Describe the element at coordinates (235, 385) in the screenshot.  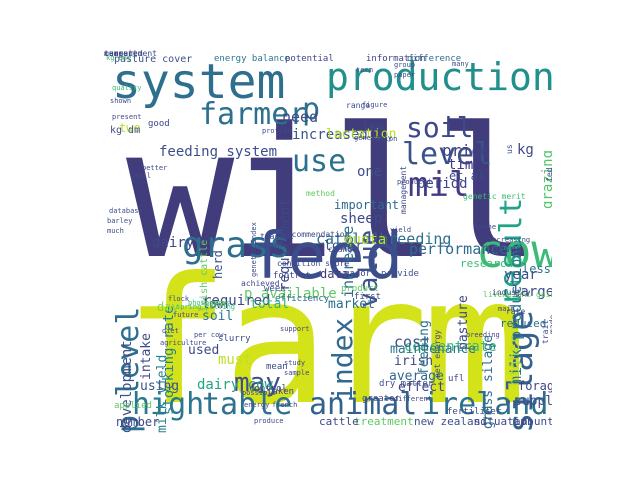
I see `word-dairy-cow: dairy cow` at that location.